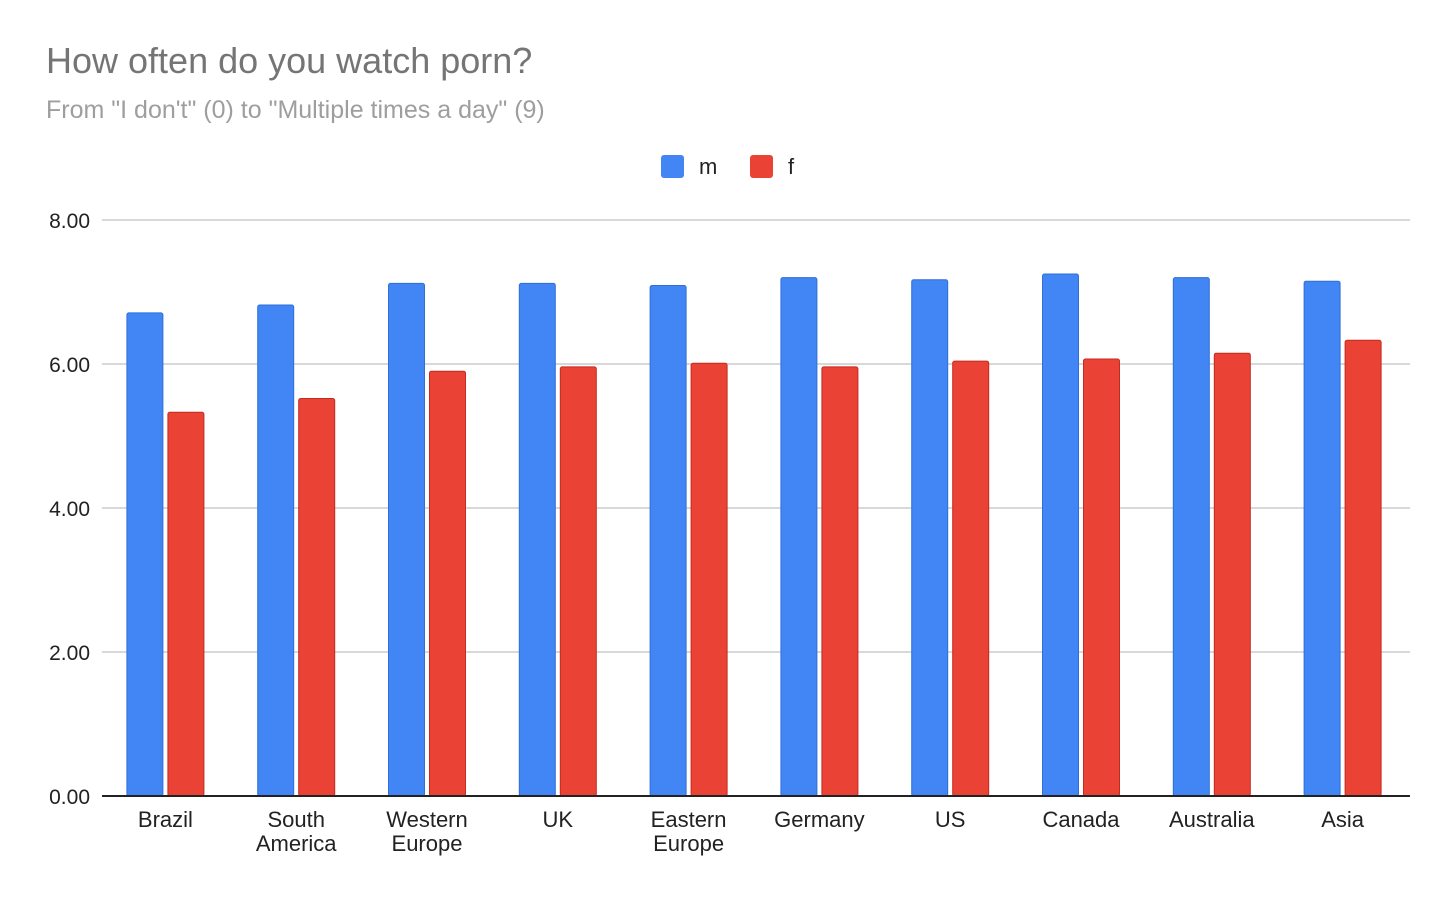  What do you see at coordinates (1322, 538) in the screenshot?
I see `bar-m-asia` at bounding box center [1322, 538].